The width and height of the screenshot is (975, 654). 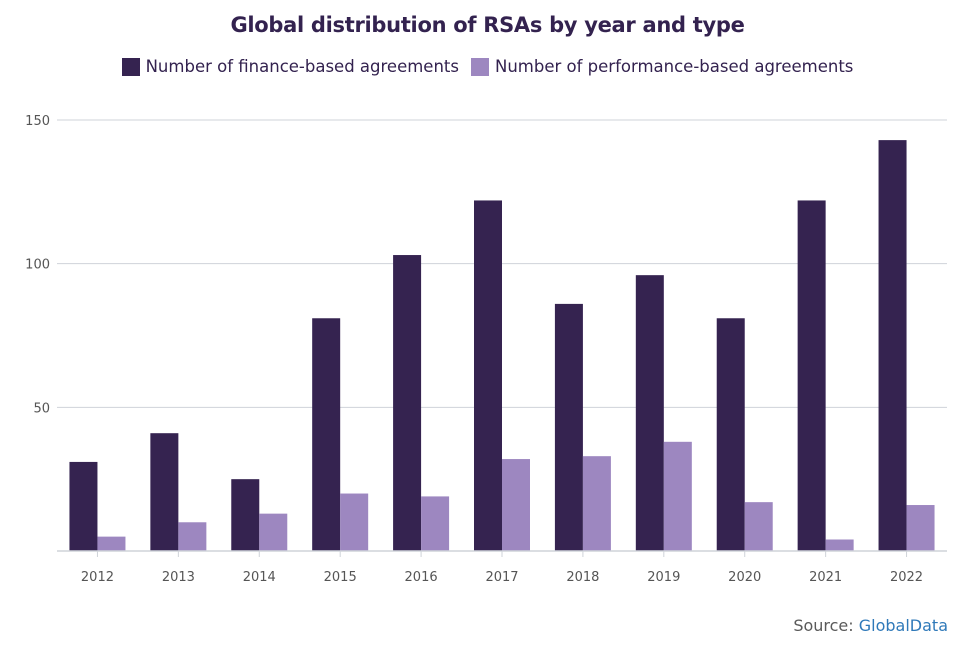 What do you see at coordinates (302, 66) in the screenshot?
I see `legend-label-finance: Number of finance-based agreements` at bounding box center [302, 66].